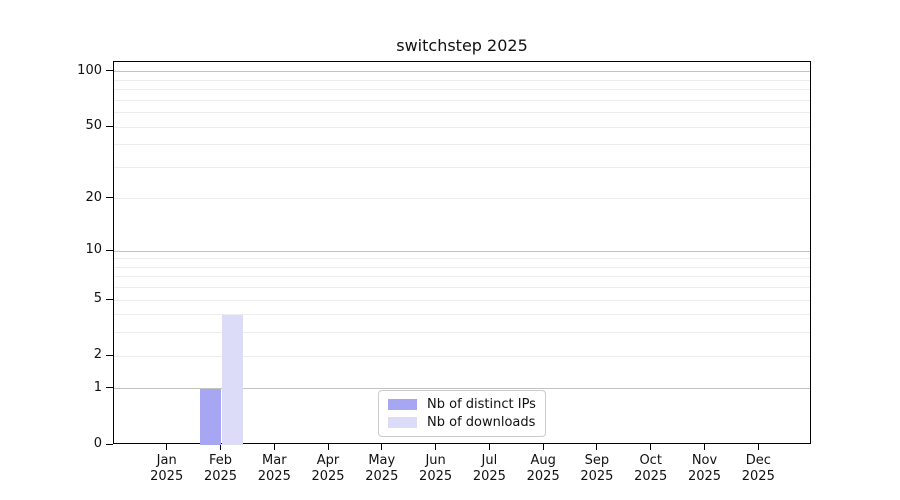 This screenshot has height=500, width=900. Describe the element at coordinates (274, 447) in the screenshot. I see `x-tick-mark-mar` at that location.